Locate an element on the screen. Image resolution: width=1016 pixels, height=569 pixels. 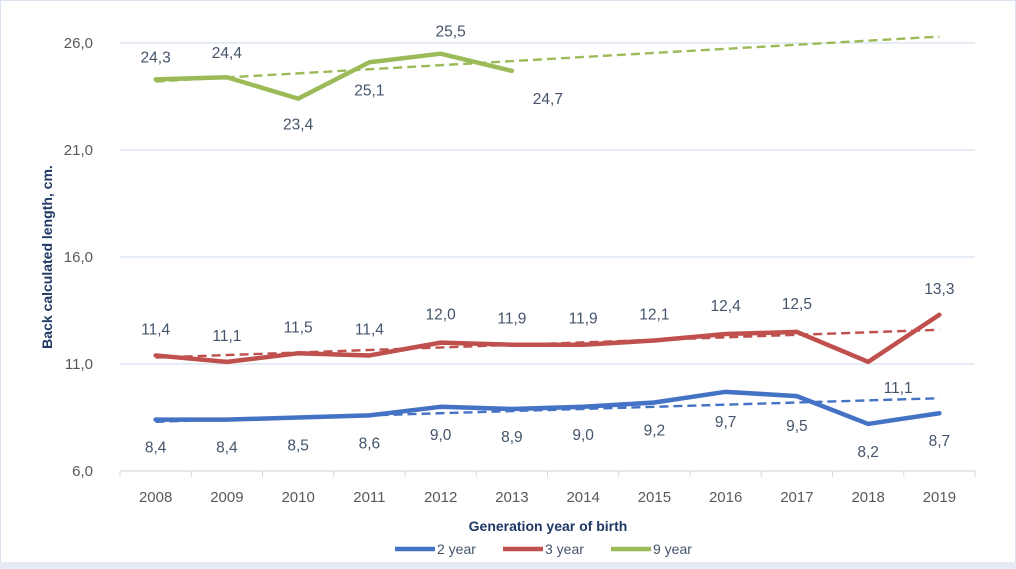
y-tick-label: 11,0 is located at coordinates (79, 364).